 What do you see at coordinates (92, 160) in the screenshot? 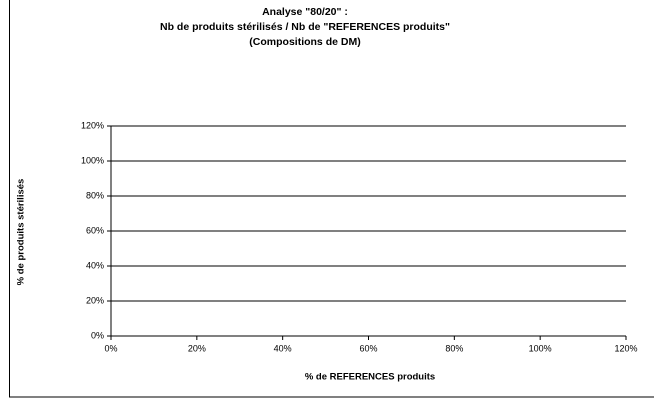
I see `y-tick-label: 100%` at bounding box center [92, 160].